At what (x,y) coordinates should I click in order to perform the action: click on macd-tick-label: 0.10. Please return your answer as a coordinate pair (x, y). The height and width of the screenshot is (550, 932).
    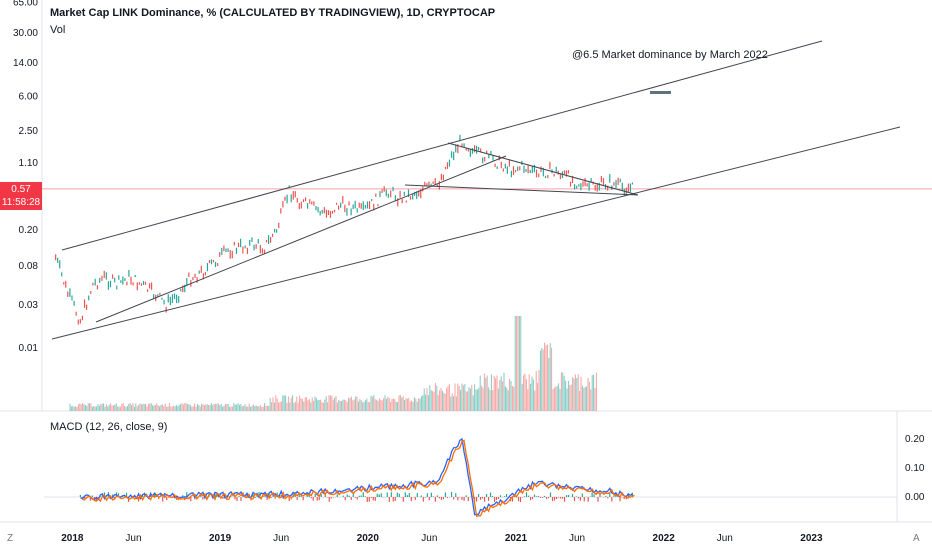
    Looking at the image, I should click on (915, 468).